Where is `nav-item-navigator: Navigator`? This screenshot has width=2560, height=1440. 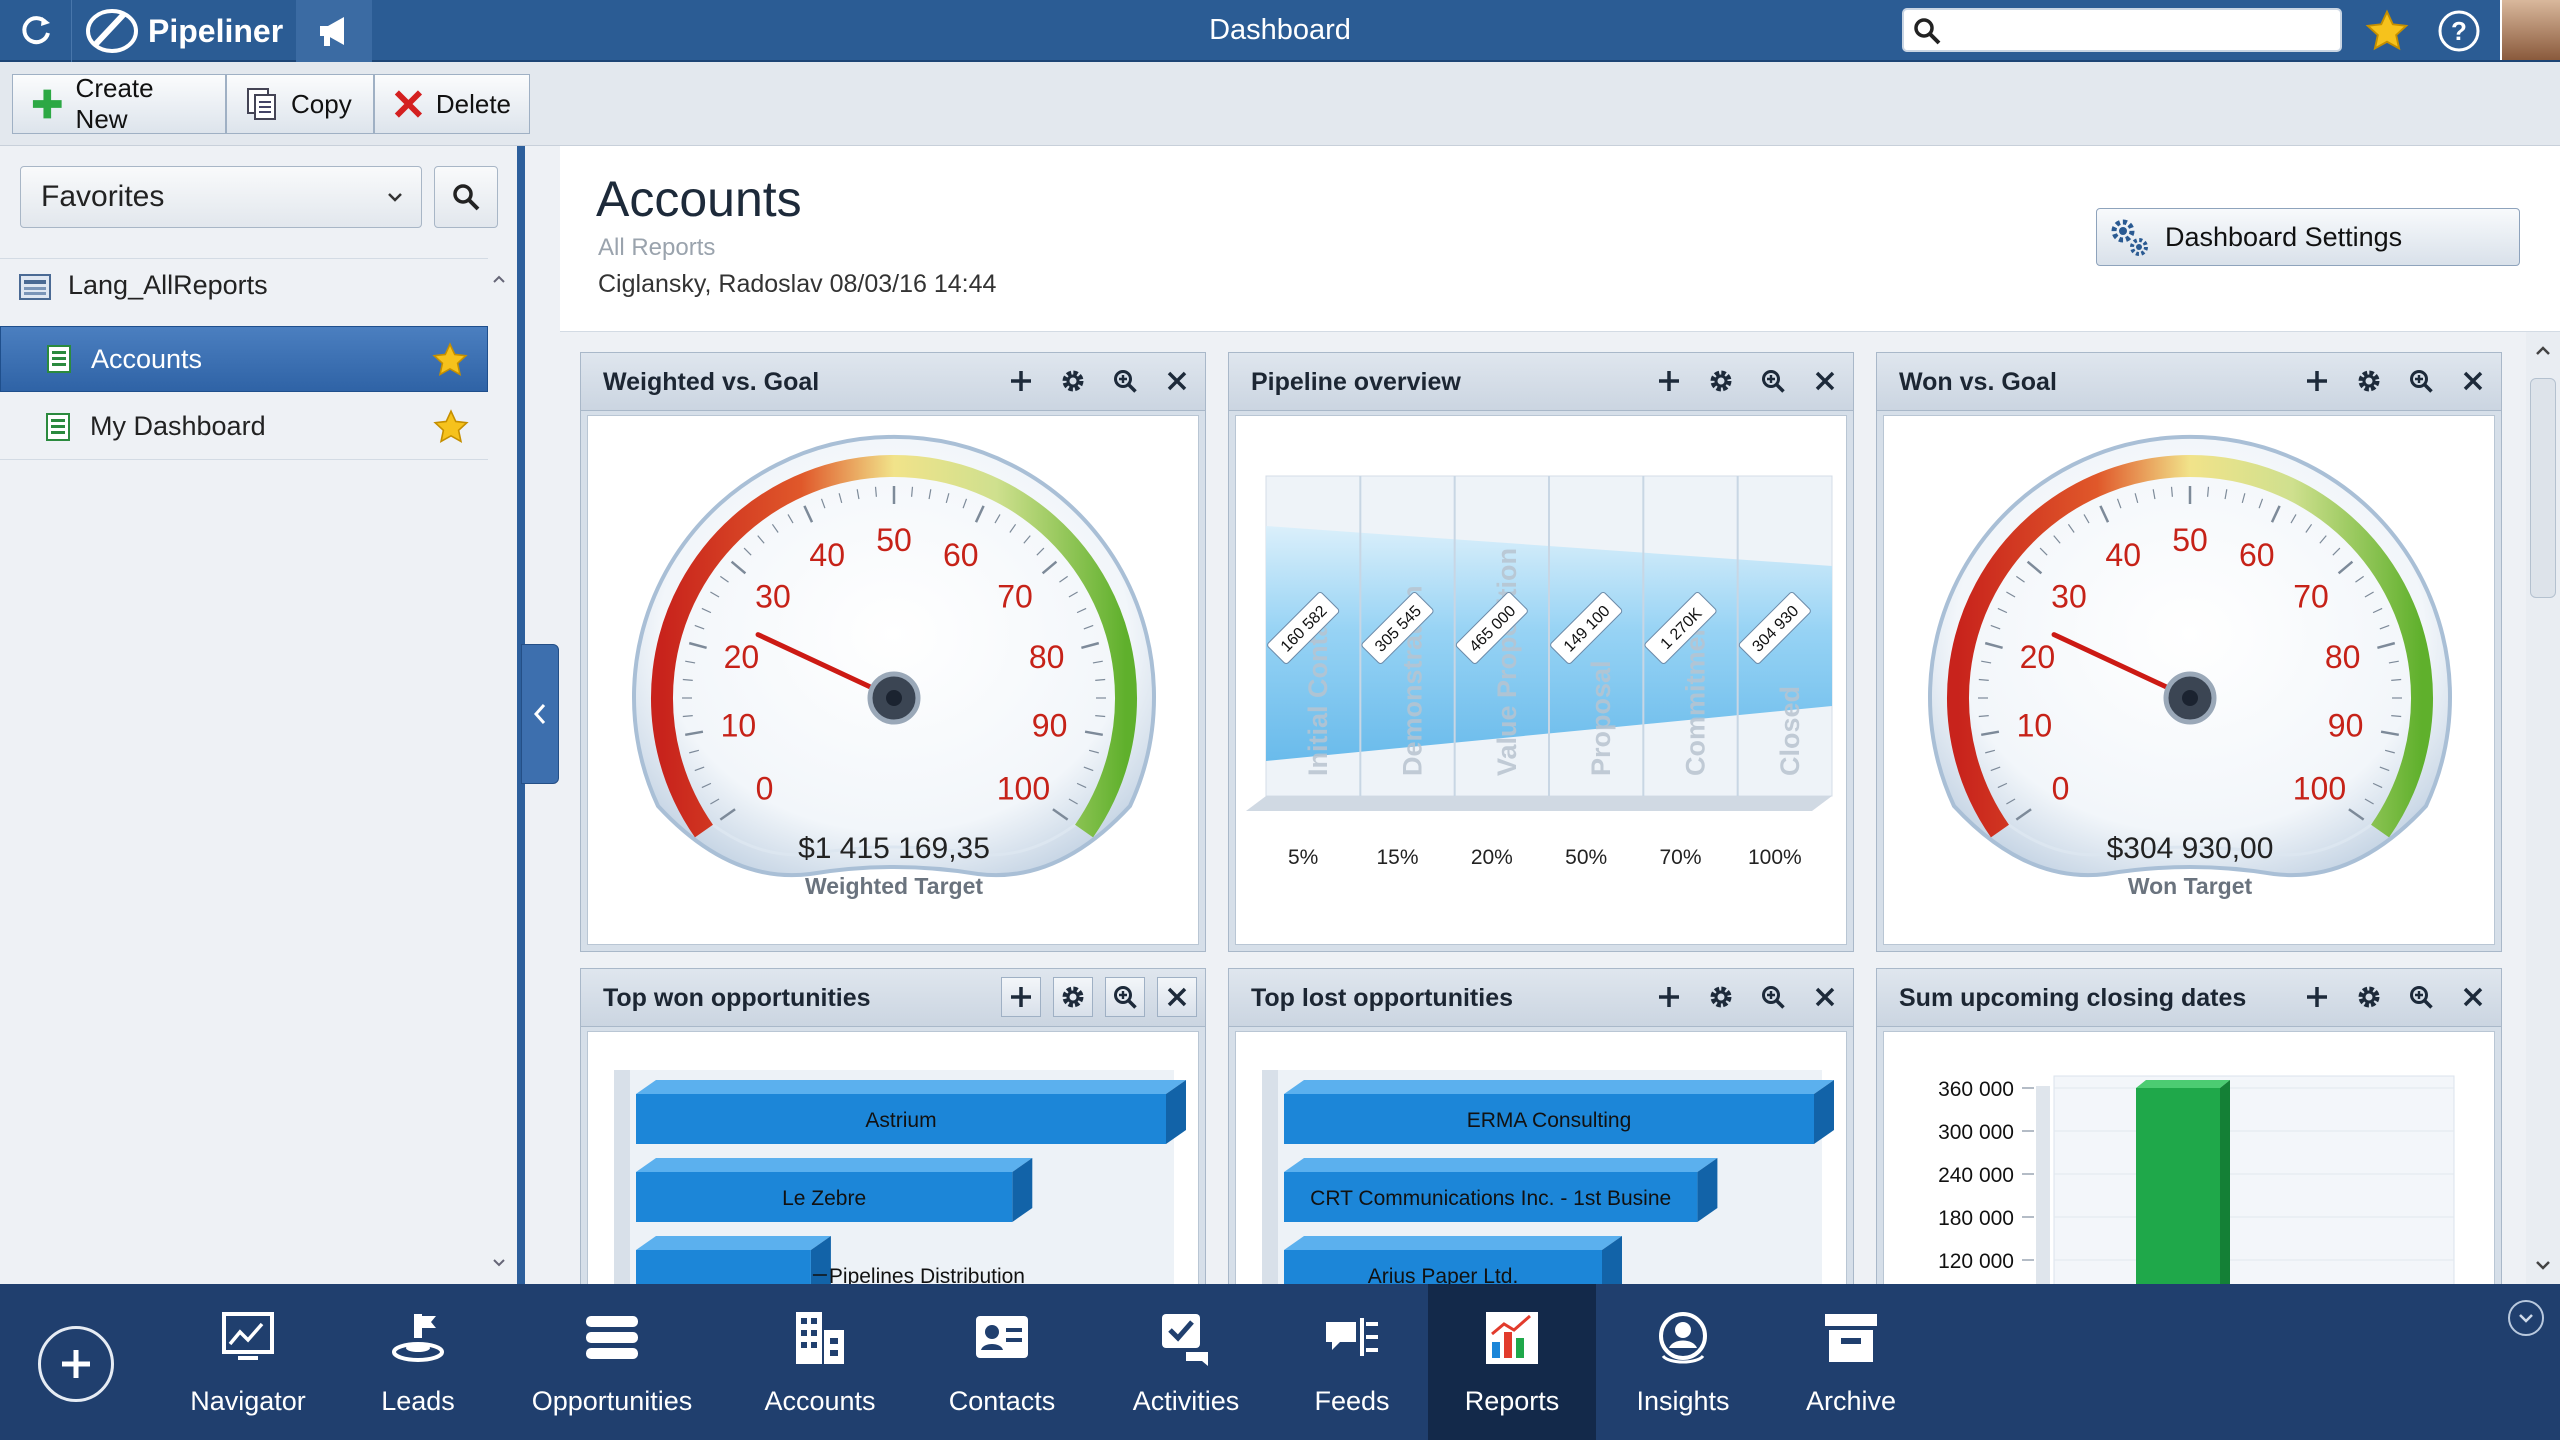 nav-item-navigator: Navigator is located at coordinates (248, 1362).